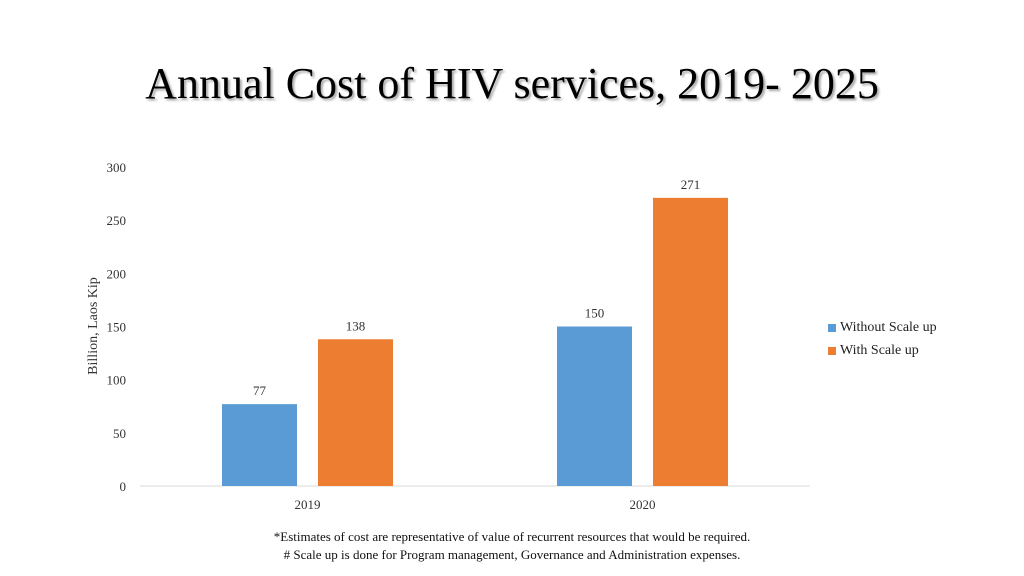 This screenshot has height=576, width=1024. Describe the element at coordinates (690, 341) in the screenshot. I see `bar-with-scale-up-2020` at that location.